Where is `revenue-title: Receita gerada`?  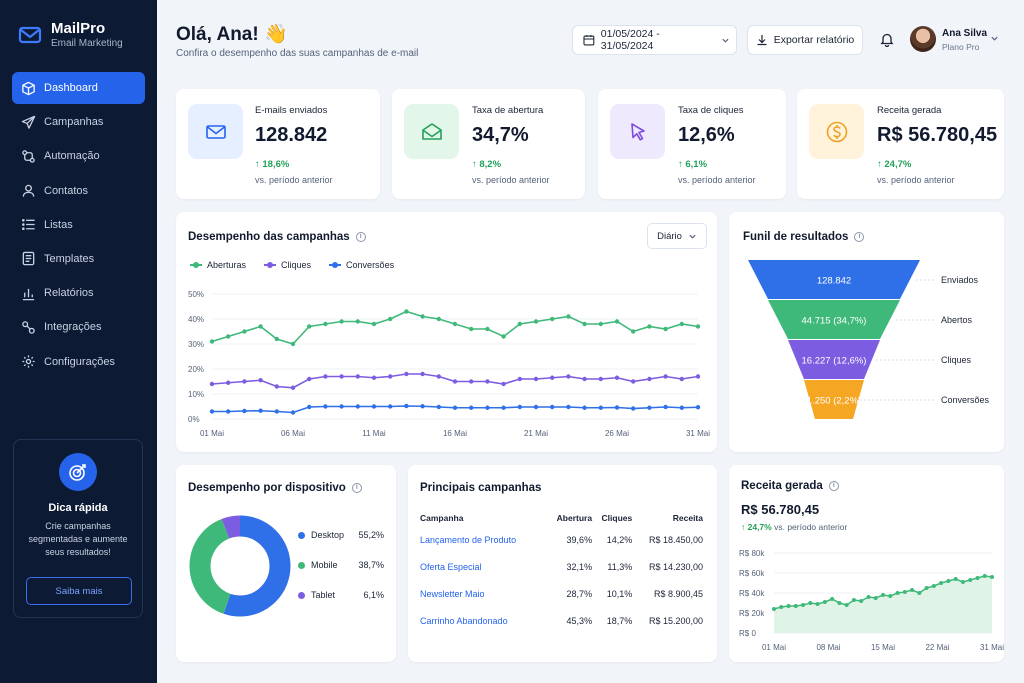 revenue-title: Receita gerada is located at coordinates (782, 486).